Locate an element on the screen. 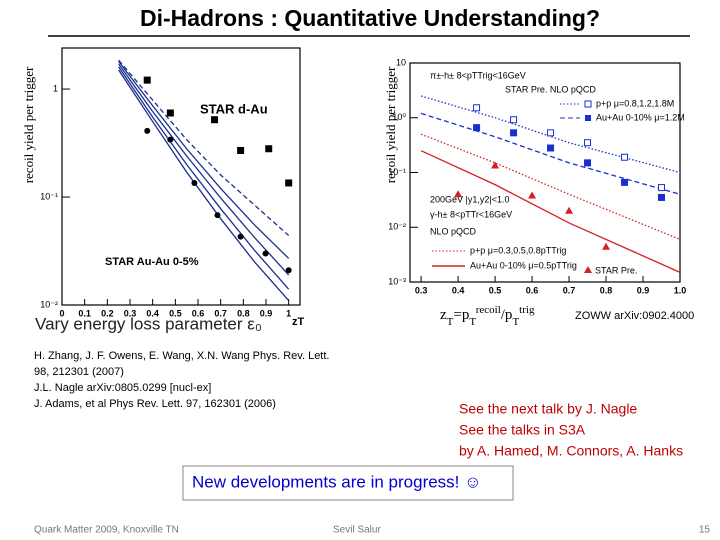 The image size is (720, 540). annotation: p+p μ=0.8,1.2,1.8M is located at coordinates (635, 103).